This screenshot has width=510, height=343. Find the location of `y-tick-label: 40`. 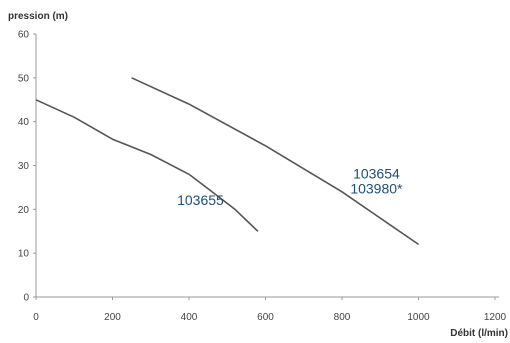

y-tick-label: 40 is located at coordinates (24, 122).